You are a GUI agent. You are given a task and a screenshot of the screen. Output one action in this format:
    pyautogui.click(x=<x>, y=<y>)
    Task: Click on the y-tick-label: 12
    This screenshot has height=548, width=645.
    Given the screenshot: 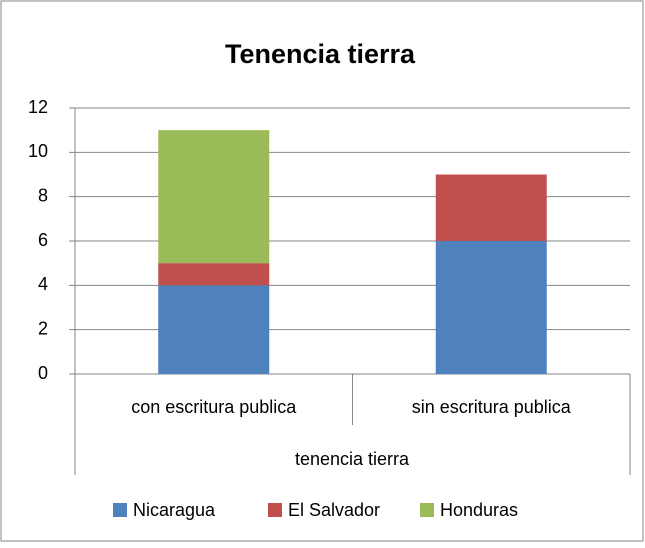 What is the action you would take?
    pyautogui.click(x=38, y=107)
    